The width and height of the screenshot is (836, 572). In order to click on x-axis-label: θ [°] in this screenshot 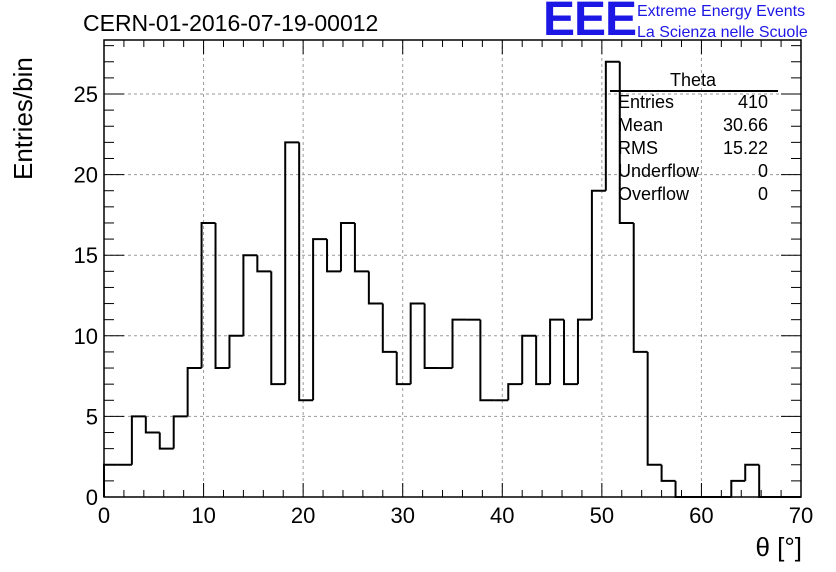, I will do `click(778, 547)`.